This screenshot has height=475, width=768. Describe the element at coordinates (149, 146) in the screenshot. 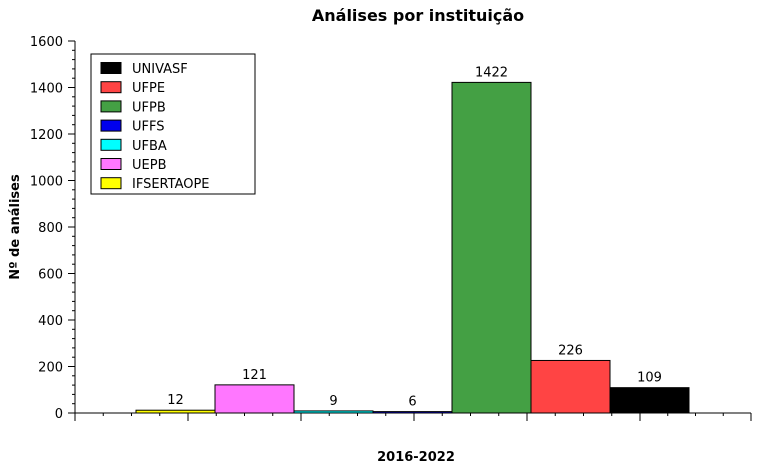

I see `legend-label-ufba: UFBA` at that location.